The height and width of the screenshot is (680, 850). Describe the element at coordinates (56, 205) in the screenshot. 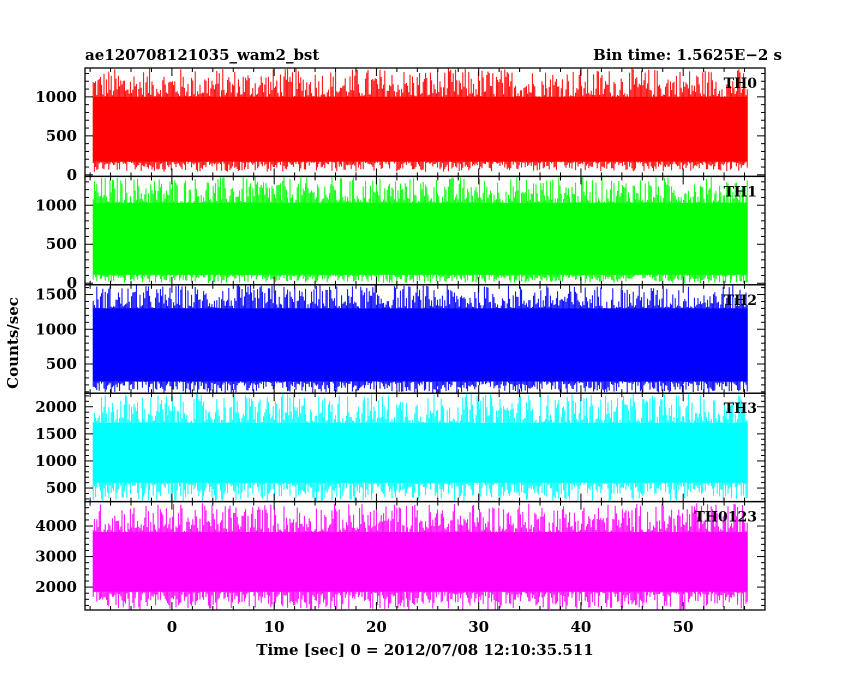

I see `y-tick-label-th1: 1000` at that location.